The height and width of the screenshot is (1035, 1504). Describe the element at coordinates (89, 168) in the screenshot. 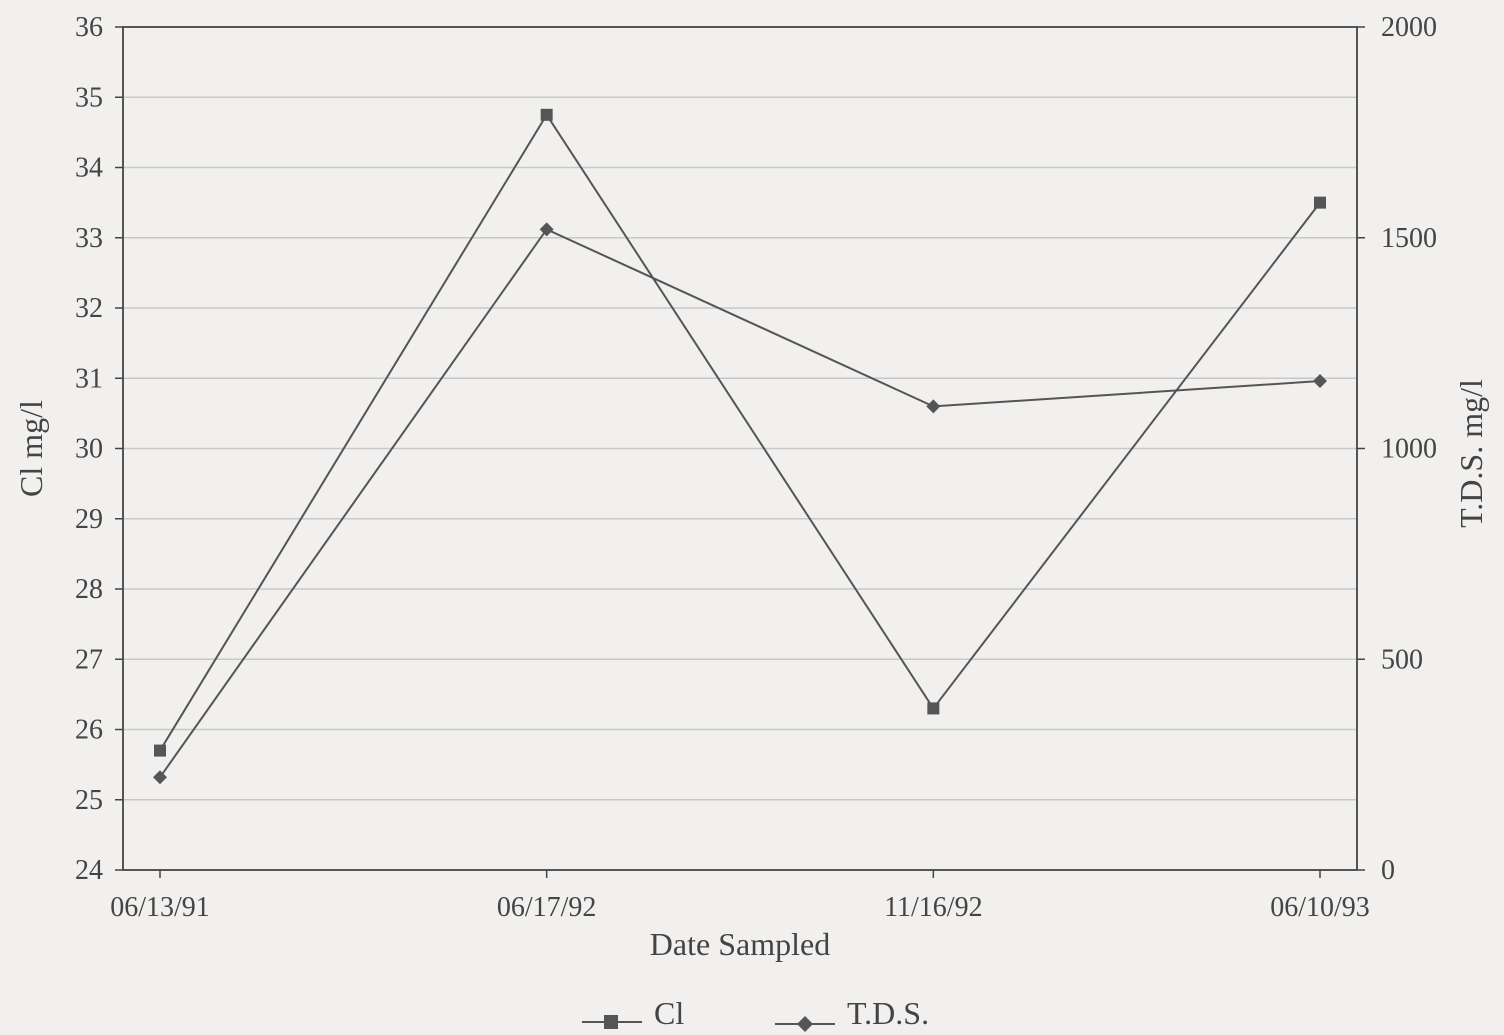

I see `left-tick-label: 34` at that location.